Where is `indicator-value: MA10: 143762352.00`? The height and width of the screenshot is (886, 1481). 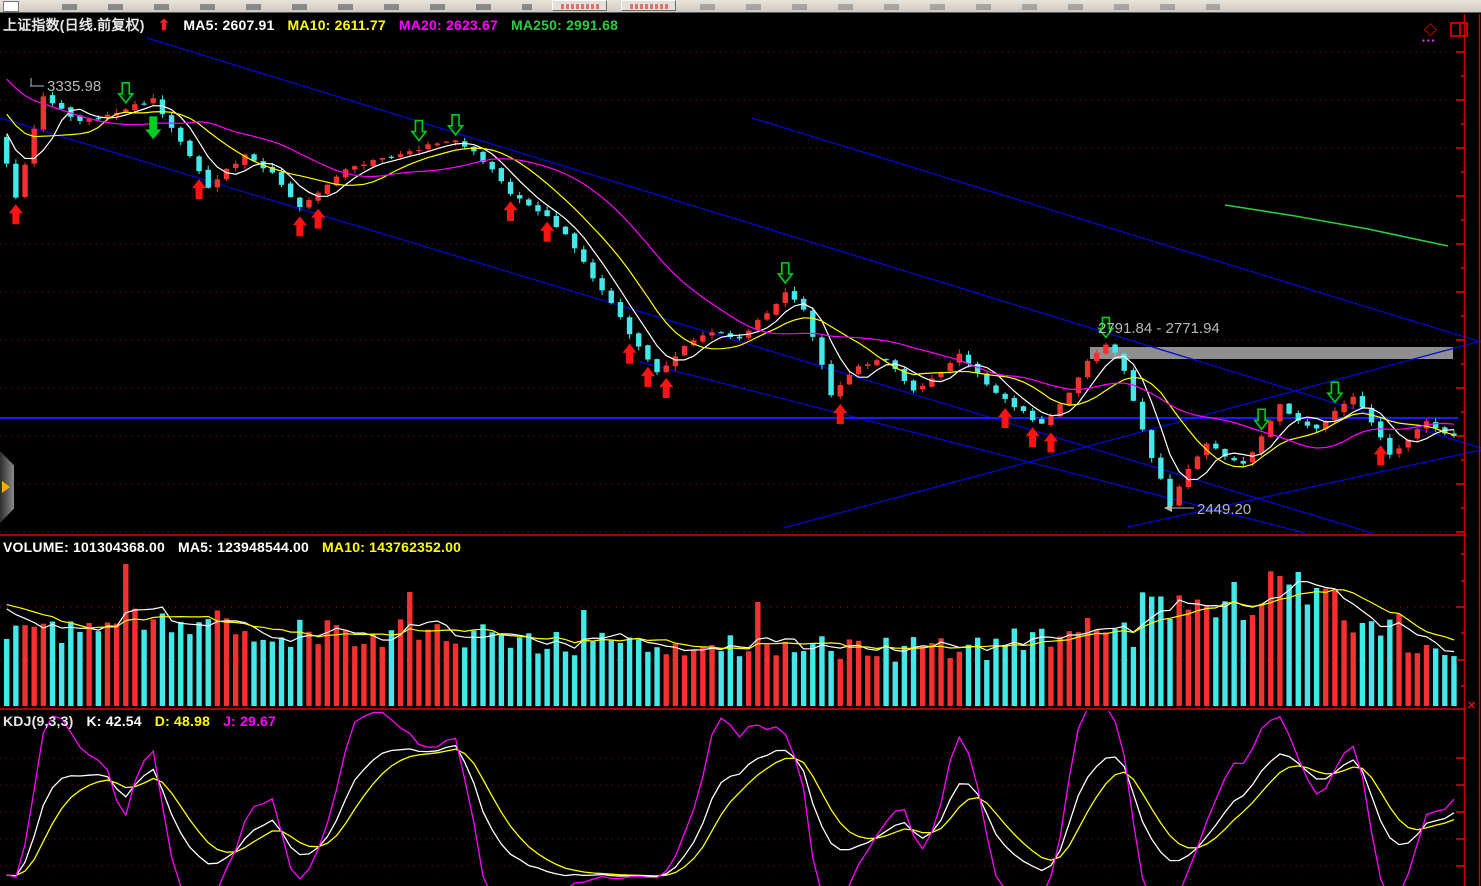 indicator-value: MA10: 143762352.00 is located at coordinates (392, 547).